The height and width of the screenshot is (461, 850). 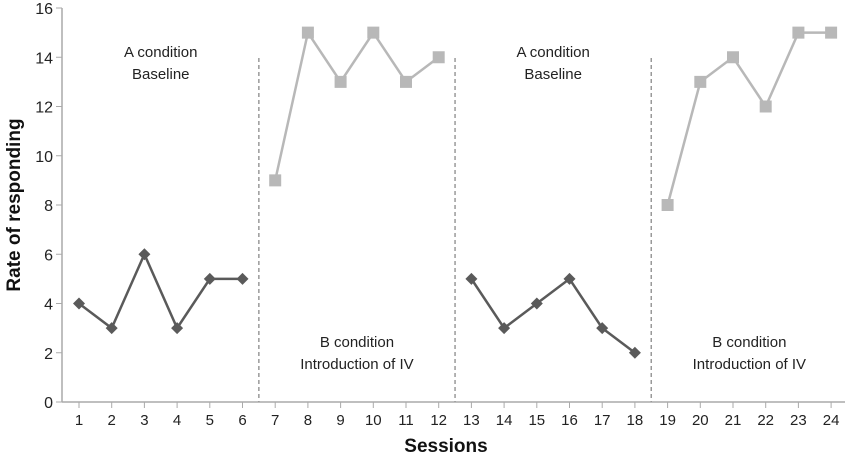 What do you see at coordinates (700, 420) in the screenshot?
I see `x-tick-label: 20` at bounding box center [700, 420].